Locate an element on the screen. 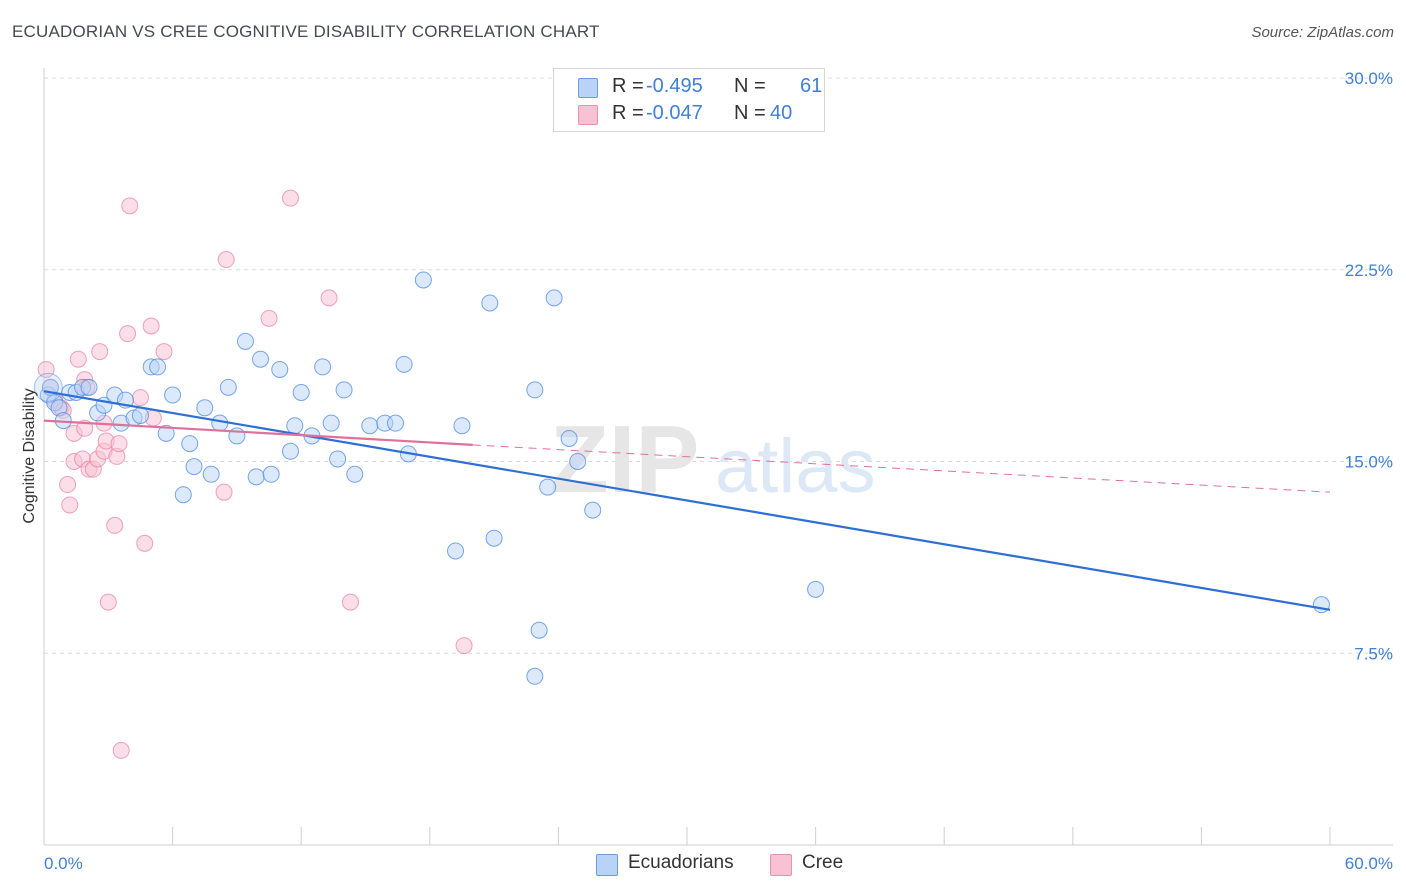 The height and width of the screenshot is (892, 1406). legend-item-ecuadorians-swatch is located at coordinates (607, 865).